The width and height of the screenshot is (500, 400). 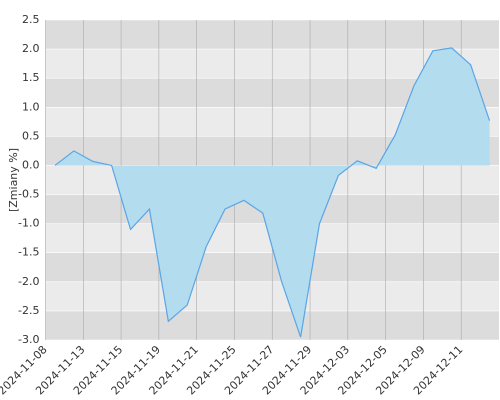 What do you see at coordinates (31, 106) in the screenshot?
I see `y-tick-label: 1.0` at bounding box center [31, 106].